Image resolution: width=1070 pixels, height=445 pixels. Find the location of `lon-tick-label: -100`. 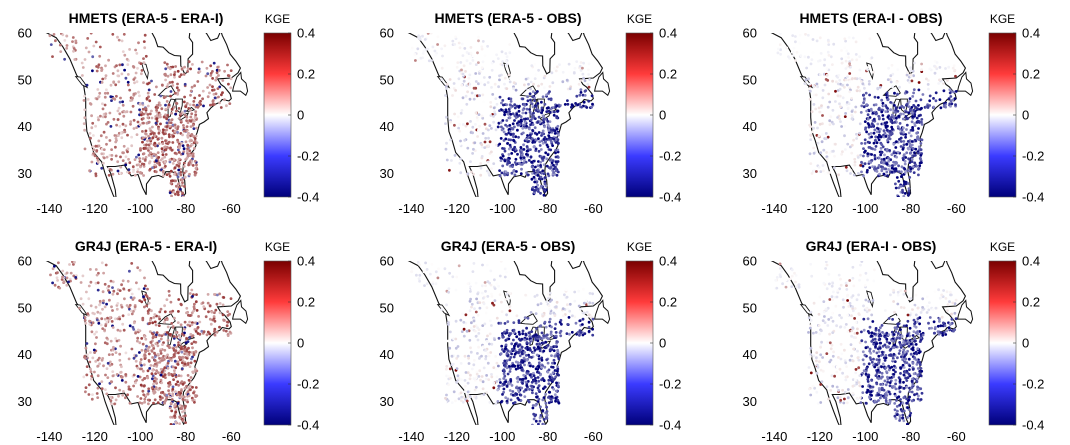

lon-tick-label: -100 is located at coordinates (140, 436).